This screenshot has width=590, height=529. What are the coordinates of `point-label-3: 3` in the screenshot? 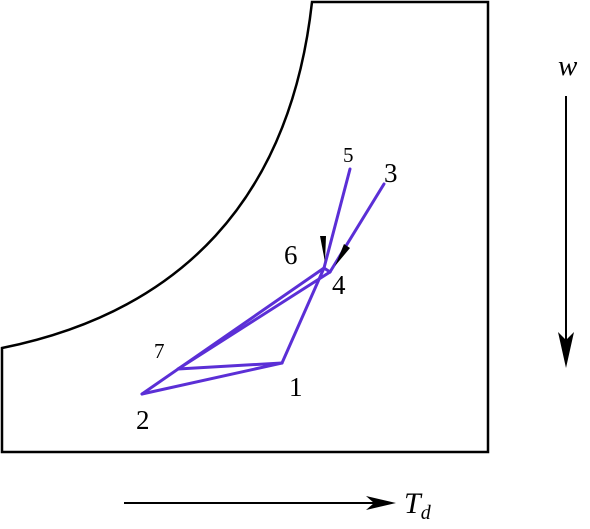 It's located at (391, 173).